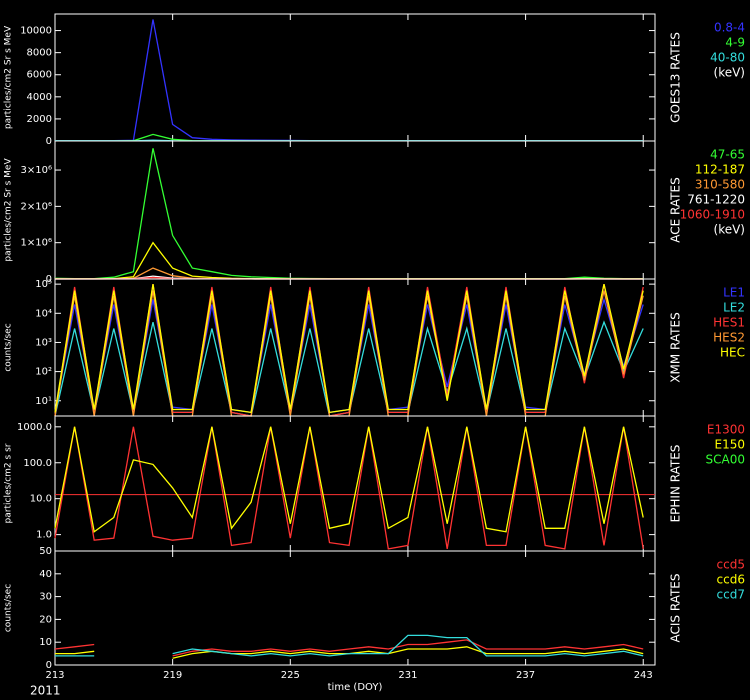  I want to click on y-tick-label: 3×10⁶, so click(36, 170).